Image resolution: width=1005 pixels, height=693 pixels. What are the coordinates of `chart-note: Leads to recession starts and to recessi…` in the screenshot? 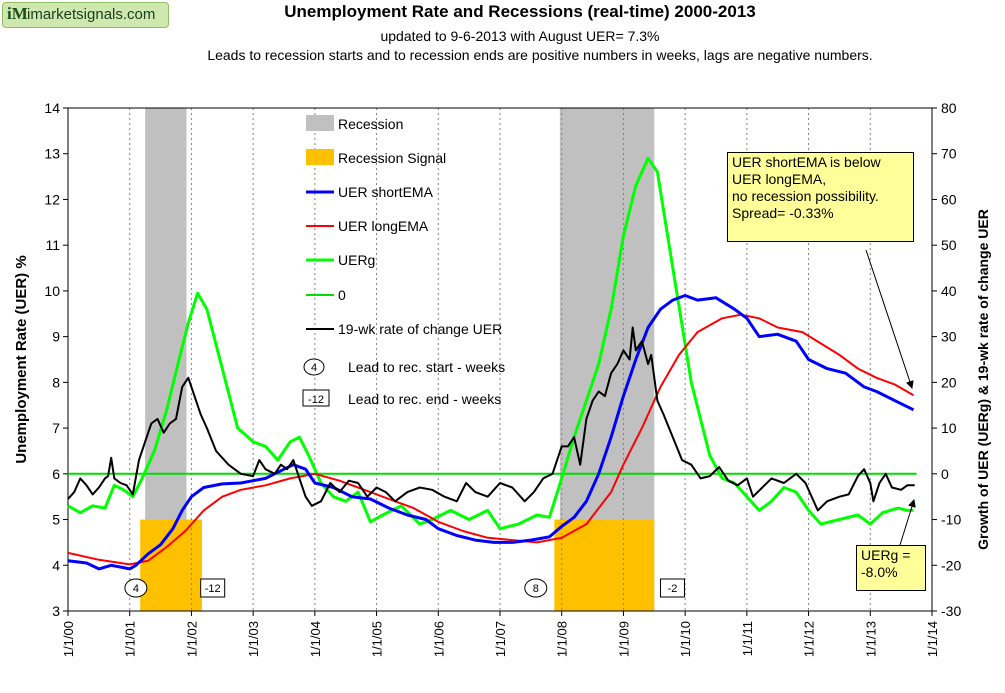 It's located at (540, 55).